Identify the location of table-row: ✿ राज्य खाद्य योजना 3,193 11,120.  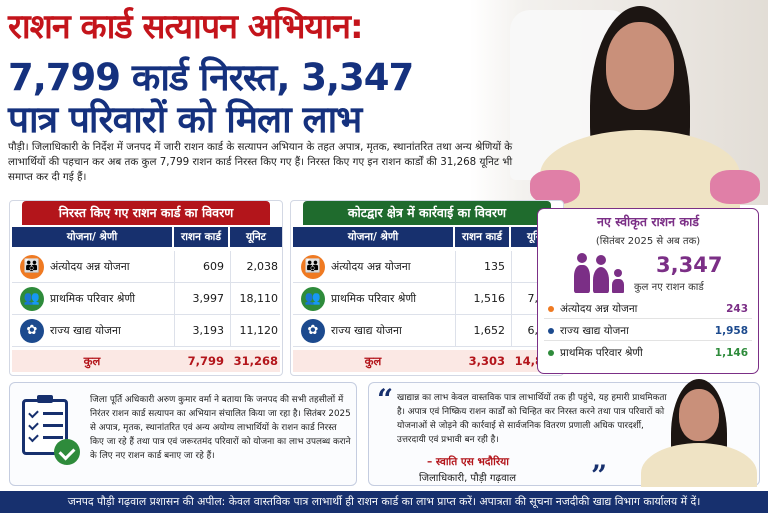
(146, 331).